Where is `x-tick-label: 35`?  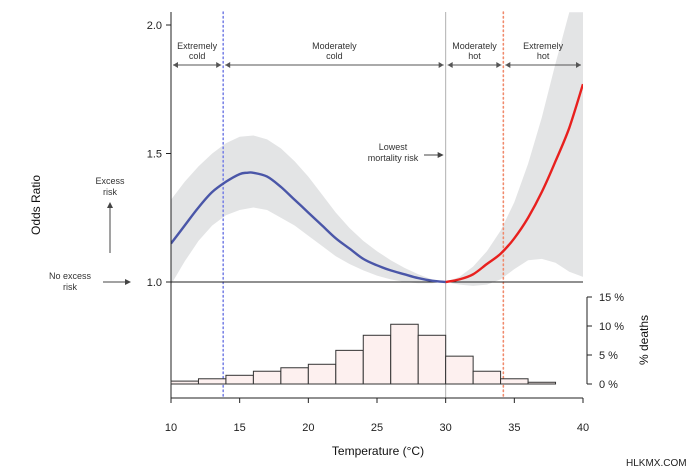
x-tick-label: 35 is located at coordinates (514, 428).